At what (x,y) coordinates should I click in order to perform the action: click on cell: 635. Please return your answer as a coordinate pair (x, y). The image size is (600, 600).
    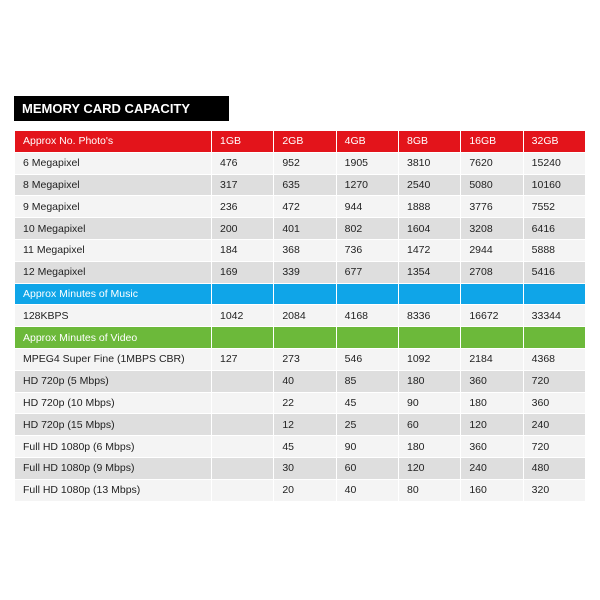
    Looking at the image, I should click on (305, 185).